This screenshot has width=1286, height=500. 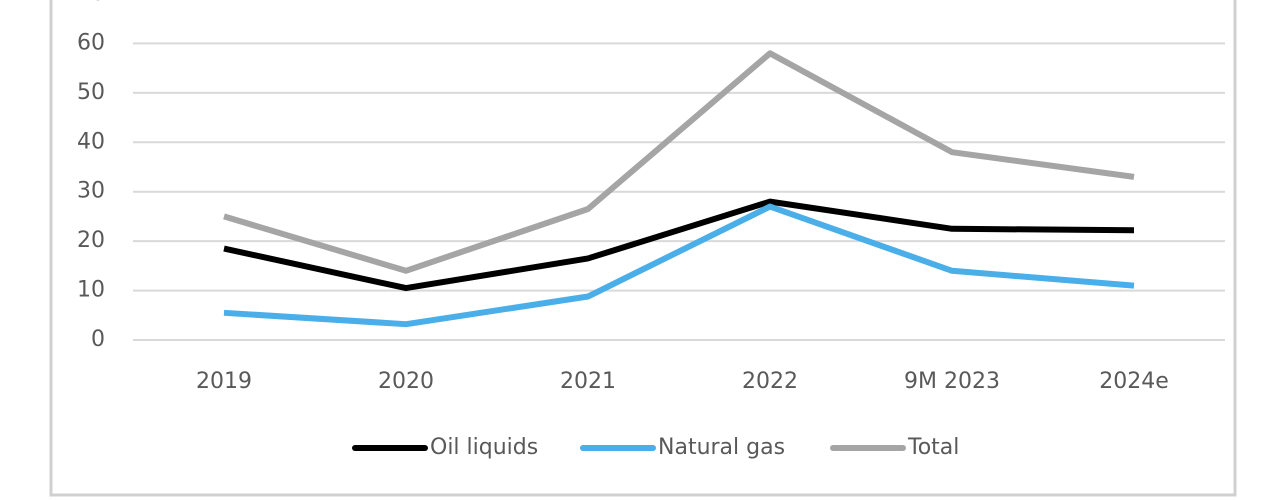 What do you see at coordinates (91, 92) in the screenshot?
I see `y-tick-label: 50` at bounding box center [91, 92].